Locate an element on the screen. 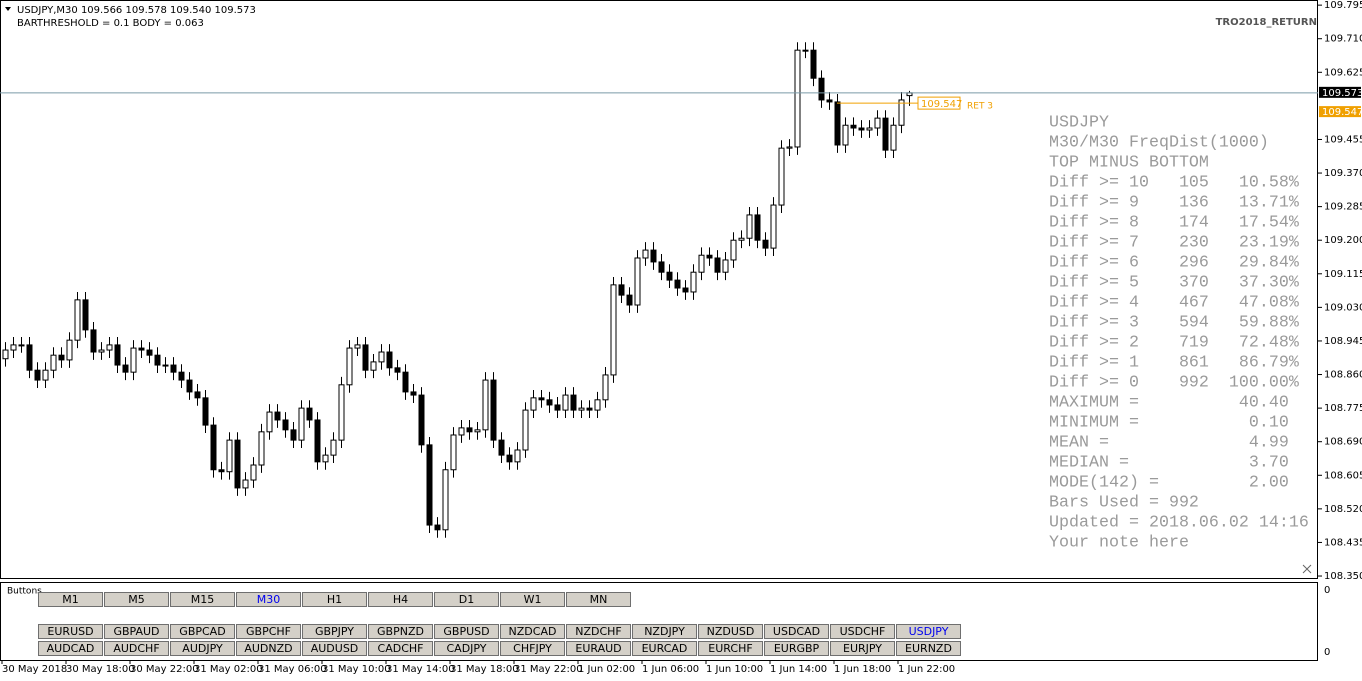 This screenshot has width=1362, height=681. button: H4 is located at coordinates (400, 599).